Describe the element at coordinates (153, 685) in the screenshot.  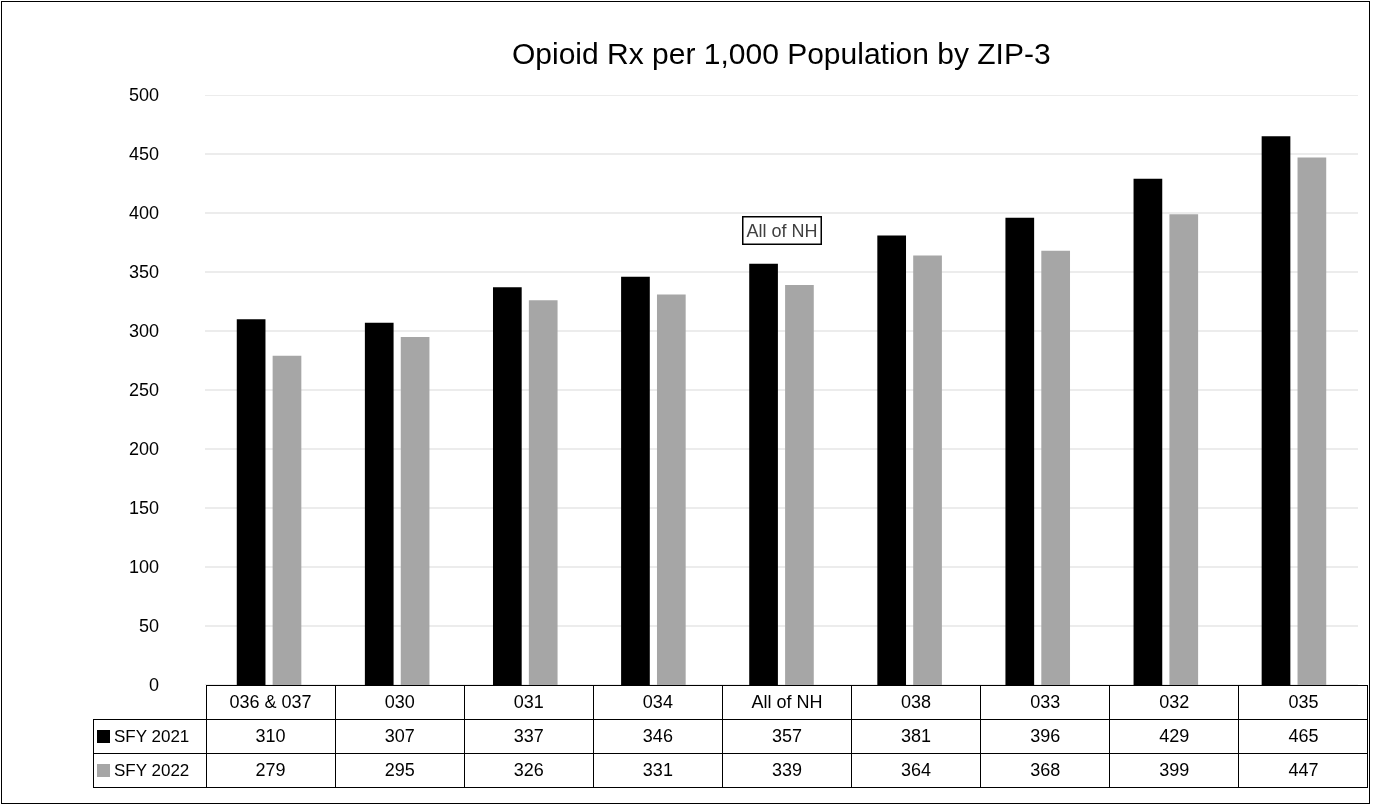
I see `y-tick-label: 0` at that location.